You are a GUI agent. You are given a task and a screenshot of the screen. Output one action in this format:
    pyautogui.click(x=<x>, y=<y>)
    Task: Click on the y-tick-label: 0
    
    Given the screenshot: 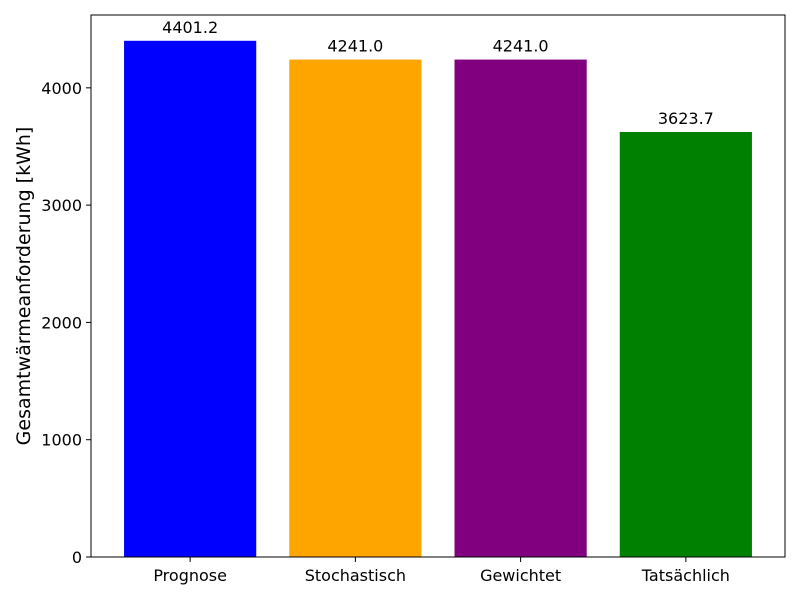 What is the action you would take?
    pyautogui.click(x=77, y=557)
    